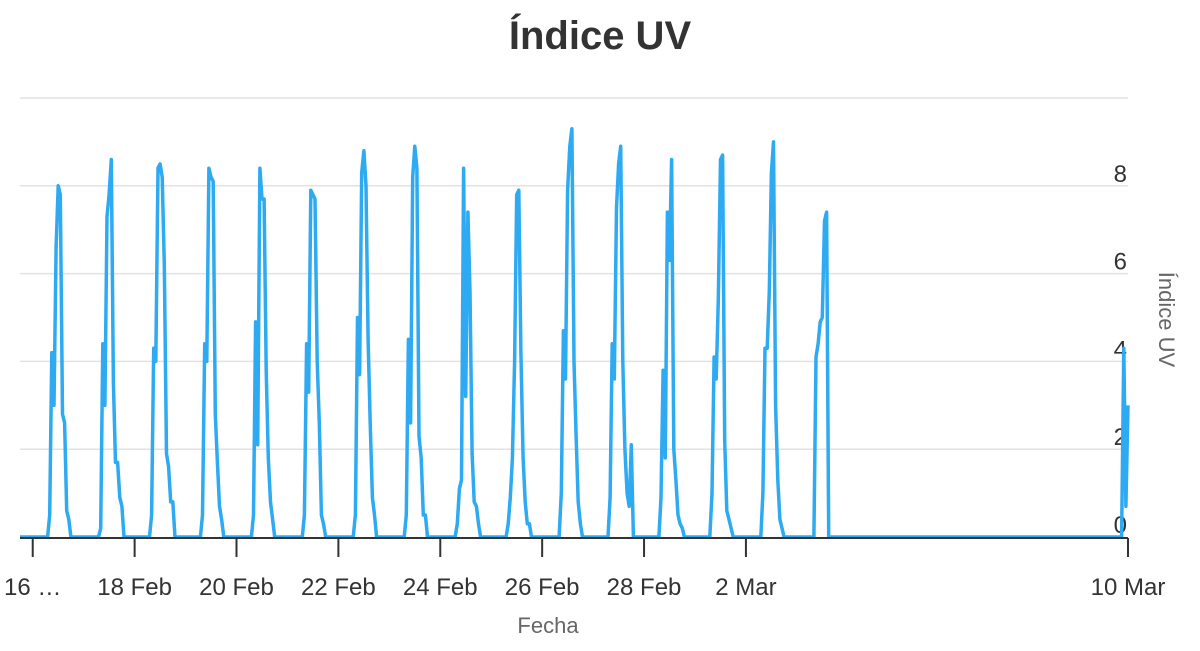 Image resolution: width=1200 pixels, height=651 pixels. What do you see at coordinates (600, 36) in the screenshot?
I see `chart-title: Índice UV` at bounding box center [600, 36].